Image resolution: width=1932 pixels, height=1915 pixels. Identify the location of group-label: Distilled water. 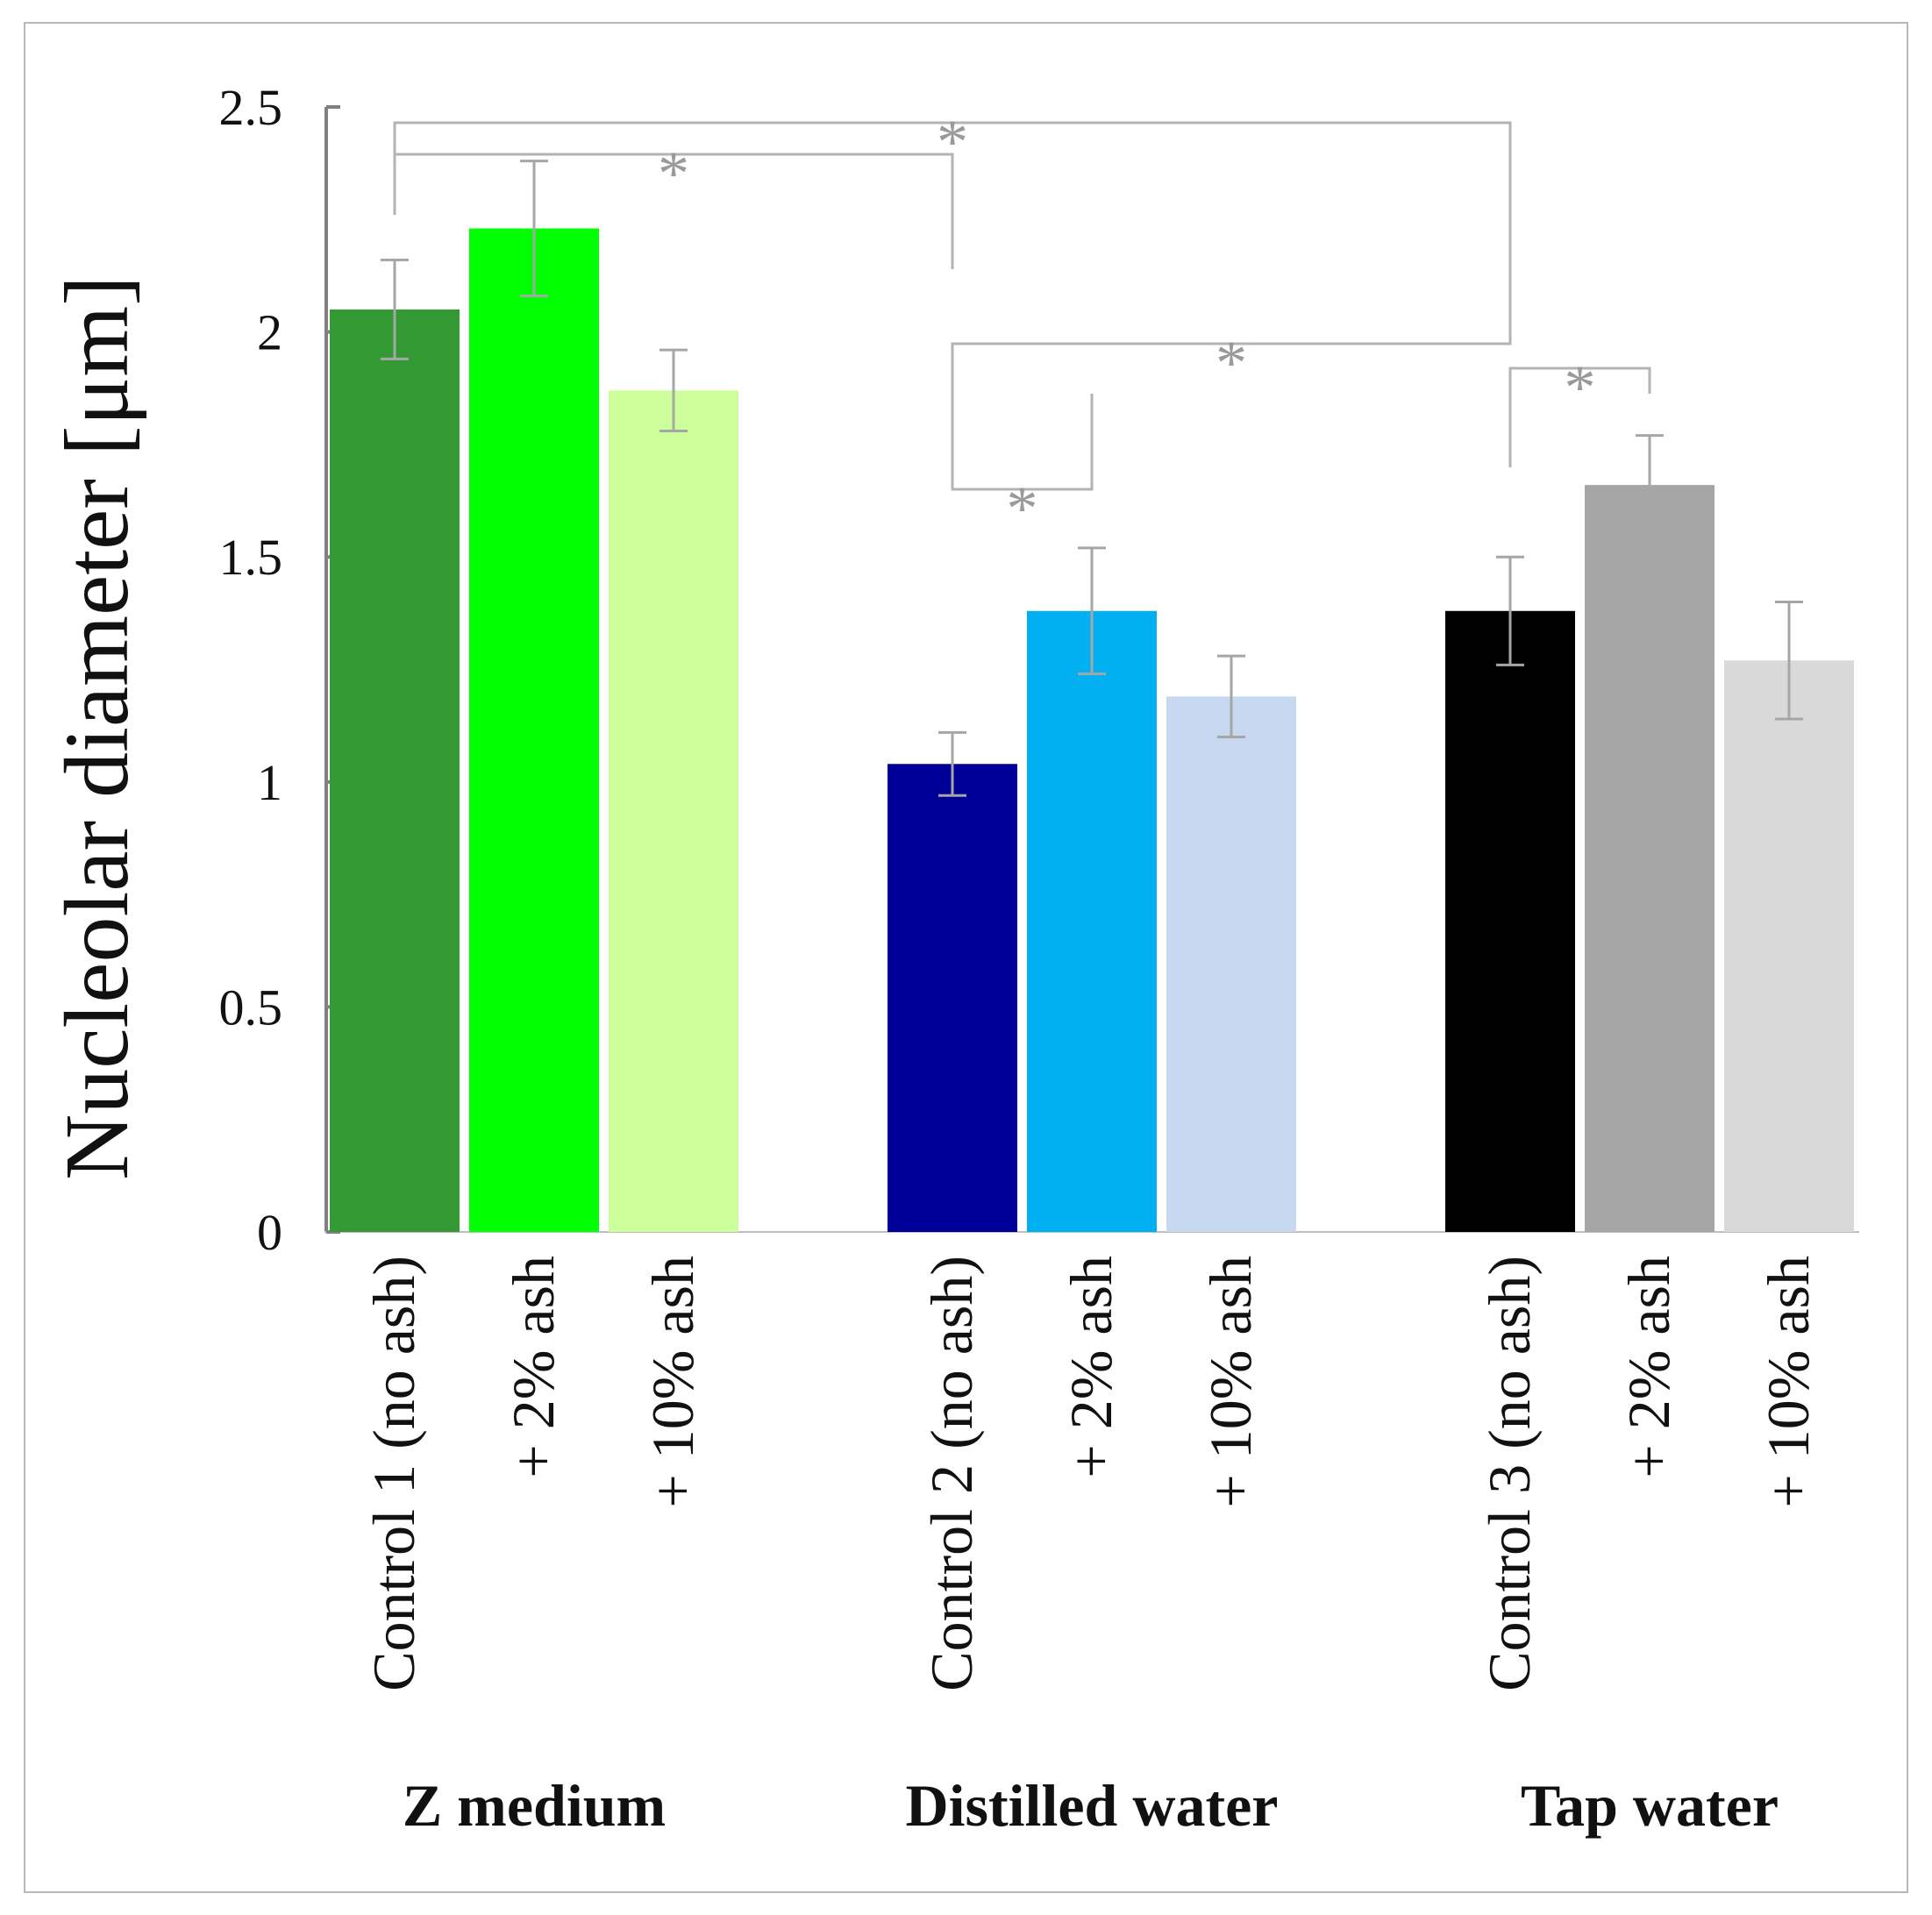
(1093, 1806).